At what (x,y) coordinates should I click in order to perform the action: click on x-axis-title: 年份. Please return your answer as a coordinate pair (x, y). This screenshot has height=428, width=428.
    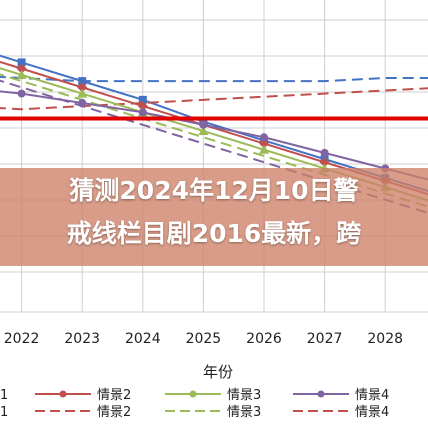
    Looking at the image, I should click on (218, 372).